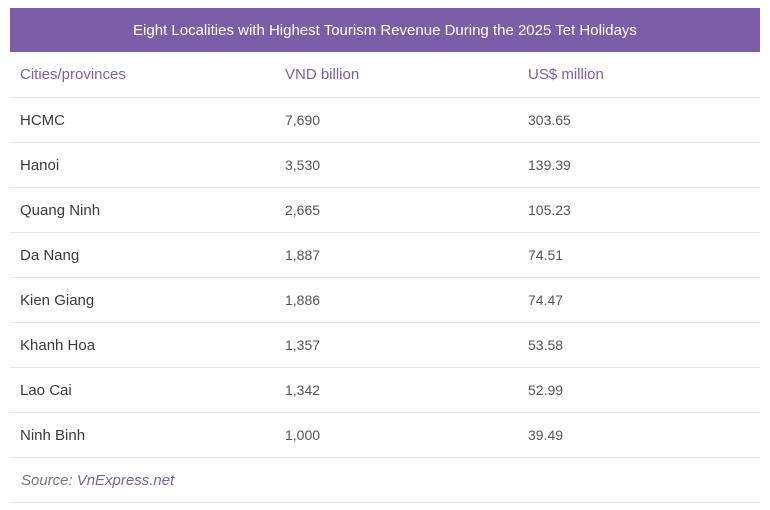 This screenshot has height=510, width=770. What do you see at coordinates (142, 165) in the screenshot?
I see `city-cell: Hanoi` at bounding box center [142, 165].